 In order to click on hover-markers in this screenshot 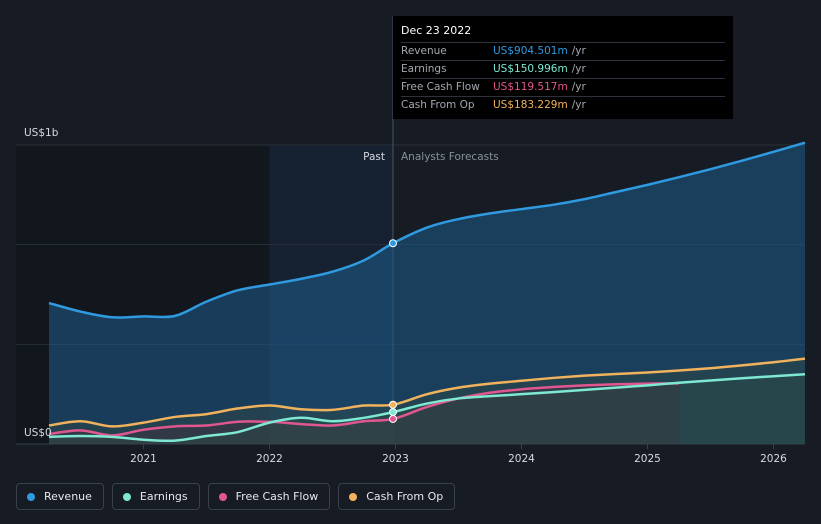, I will do `click(392, 331)`.